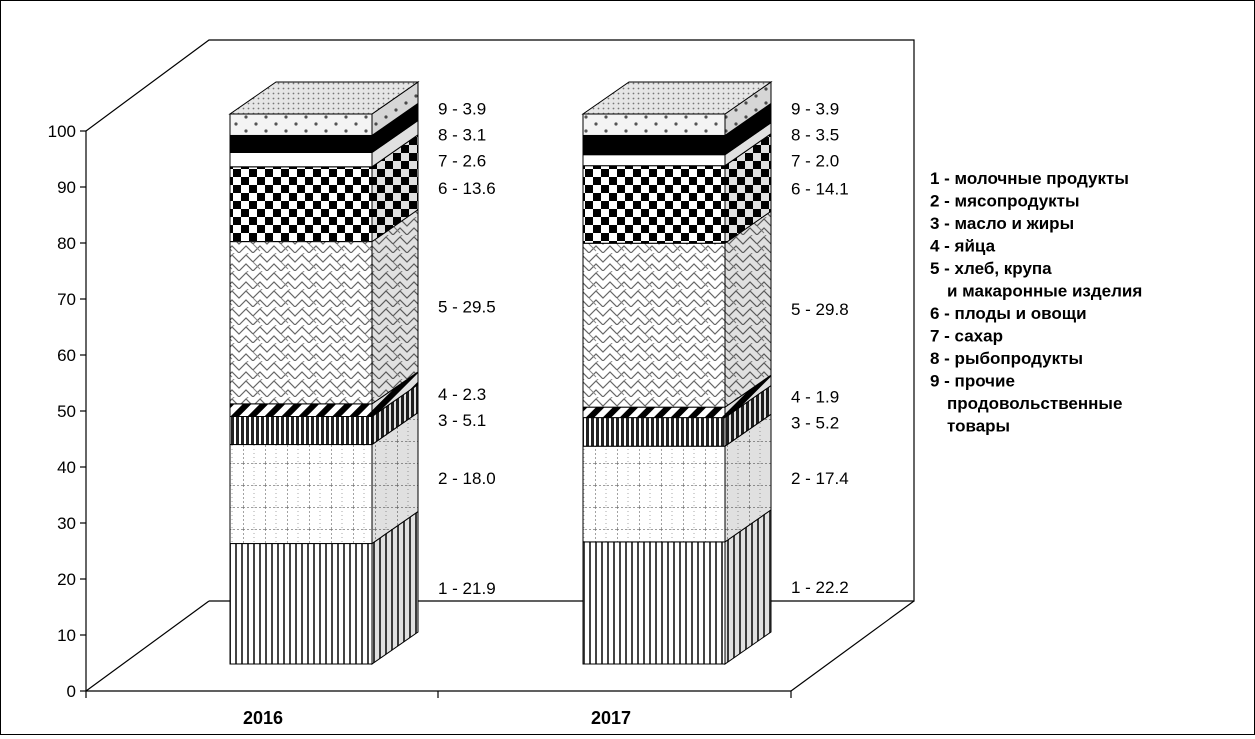 This screenshot has width=1255, height=739. Describe the element at coordinates (462, 420) in the screenshot. I see `segment-label-2016-3: 3 - 5.1` at that location.